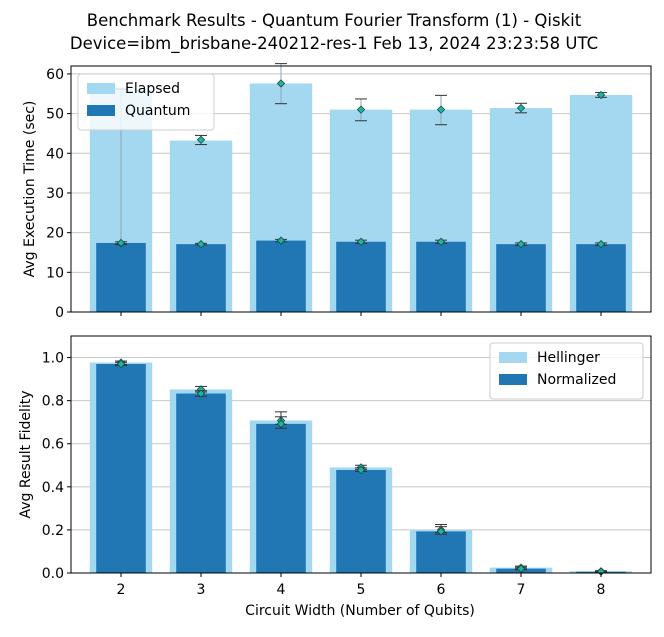 This screenshot has height=637, width=664. Describe the element at coordinates (30, 189) in the screenshot. I see `y-axis-label: Avg Execution Time (sec)` at that location.